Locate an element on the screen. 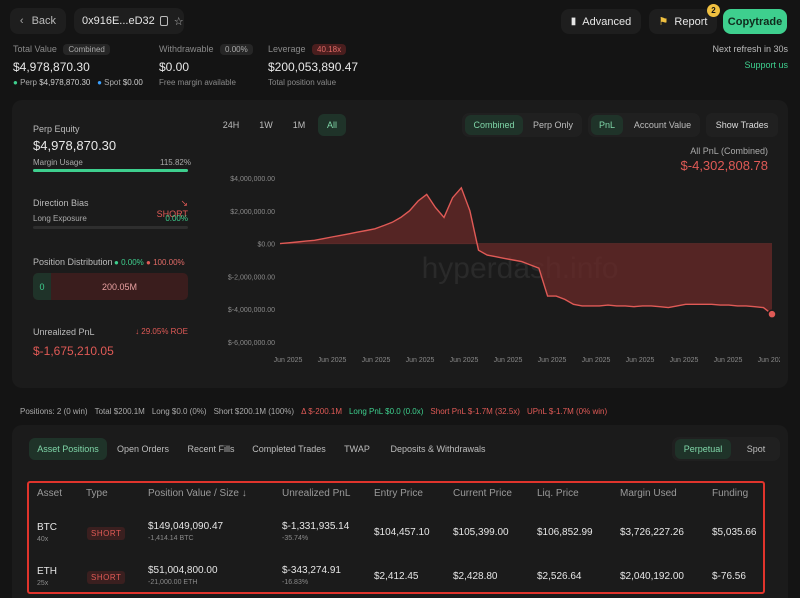 Image resolution: width=800 pixels, height=598 pixels. copy-icon is located at coordinates (163, 21).